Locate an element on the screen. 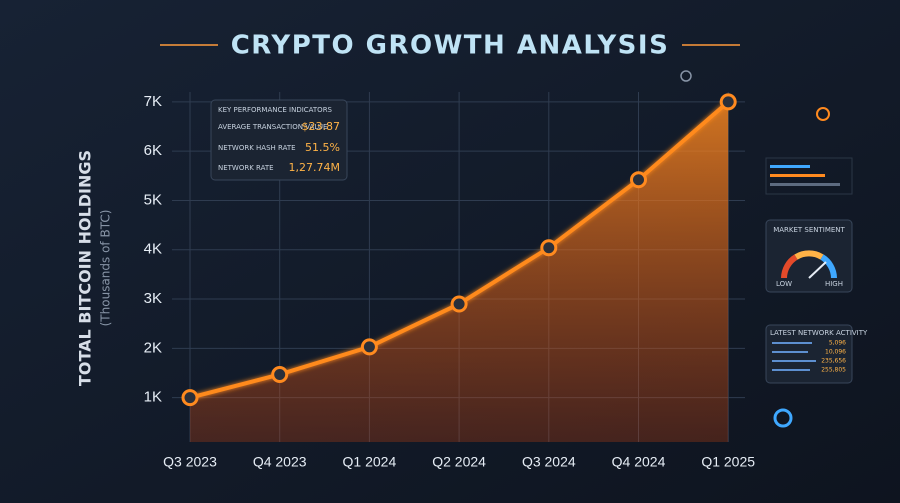 This screenshot has width=900, height=503. panel-title: MARKET SENTIMENT is located at coordinates (809, 230).